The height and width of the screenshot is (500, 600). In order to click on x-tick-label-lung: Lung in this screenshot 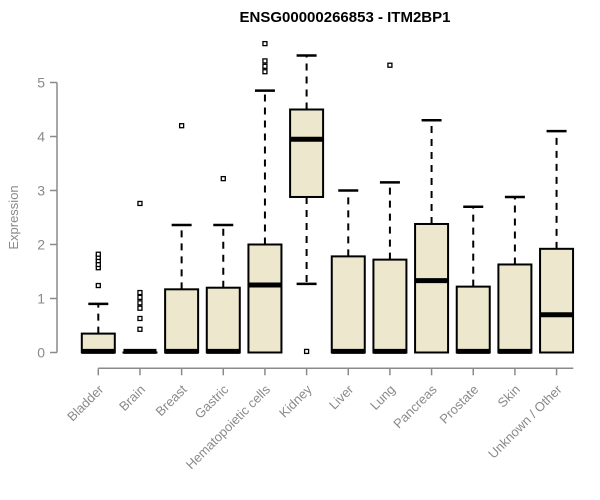, I will do `click(382, 397)`.